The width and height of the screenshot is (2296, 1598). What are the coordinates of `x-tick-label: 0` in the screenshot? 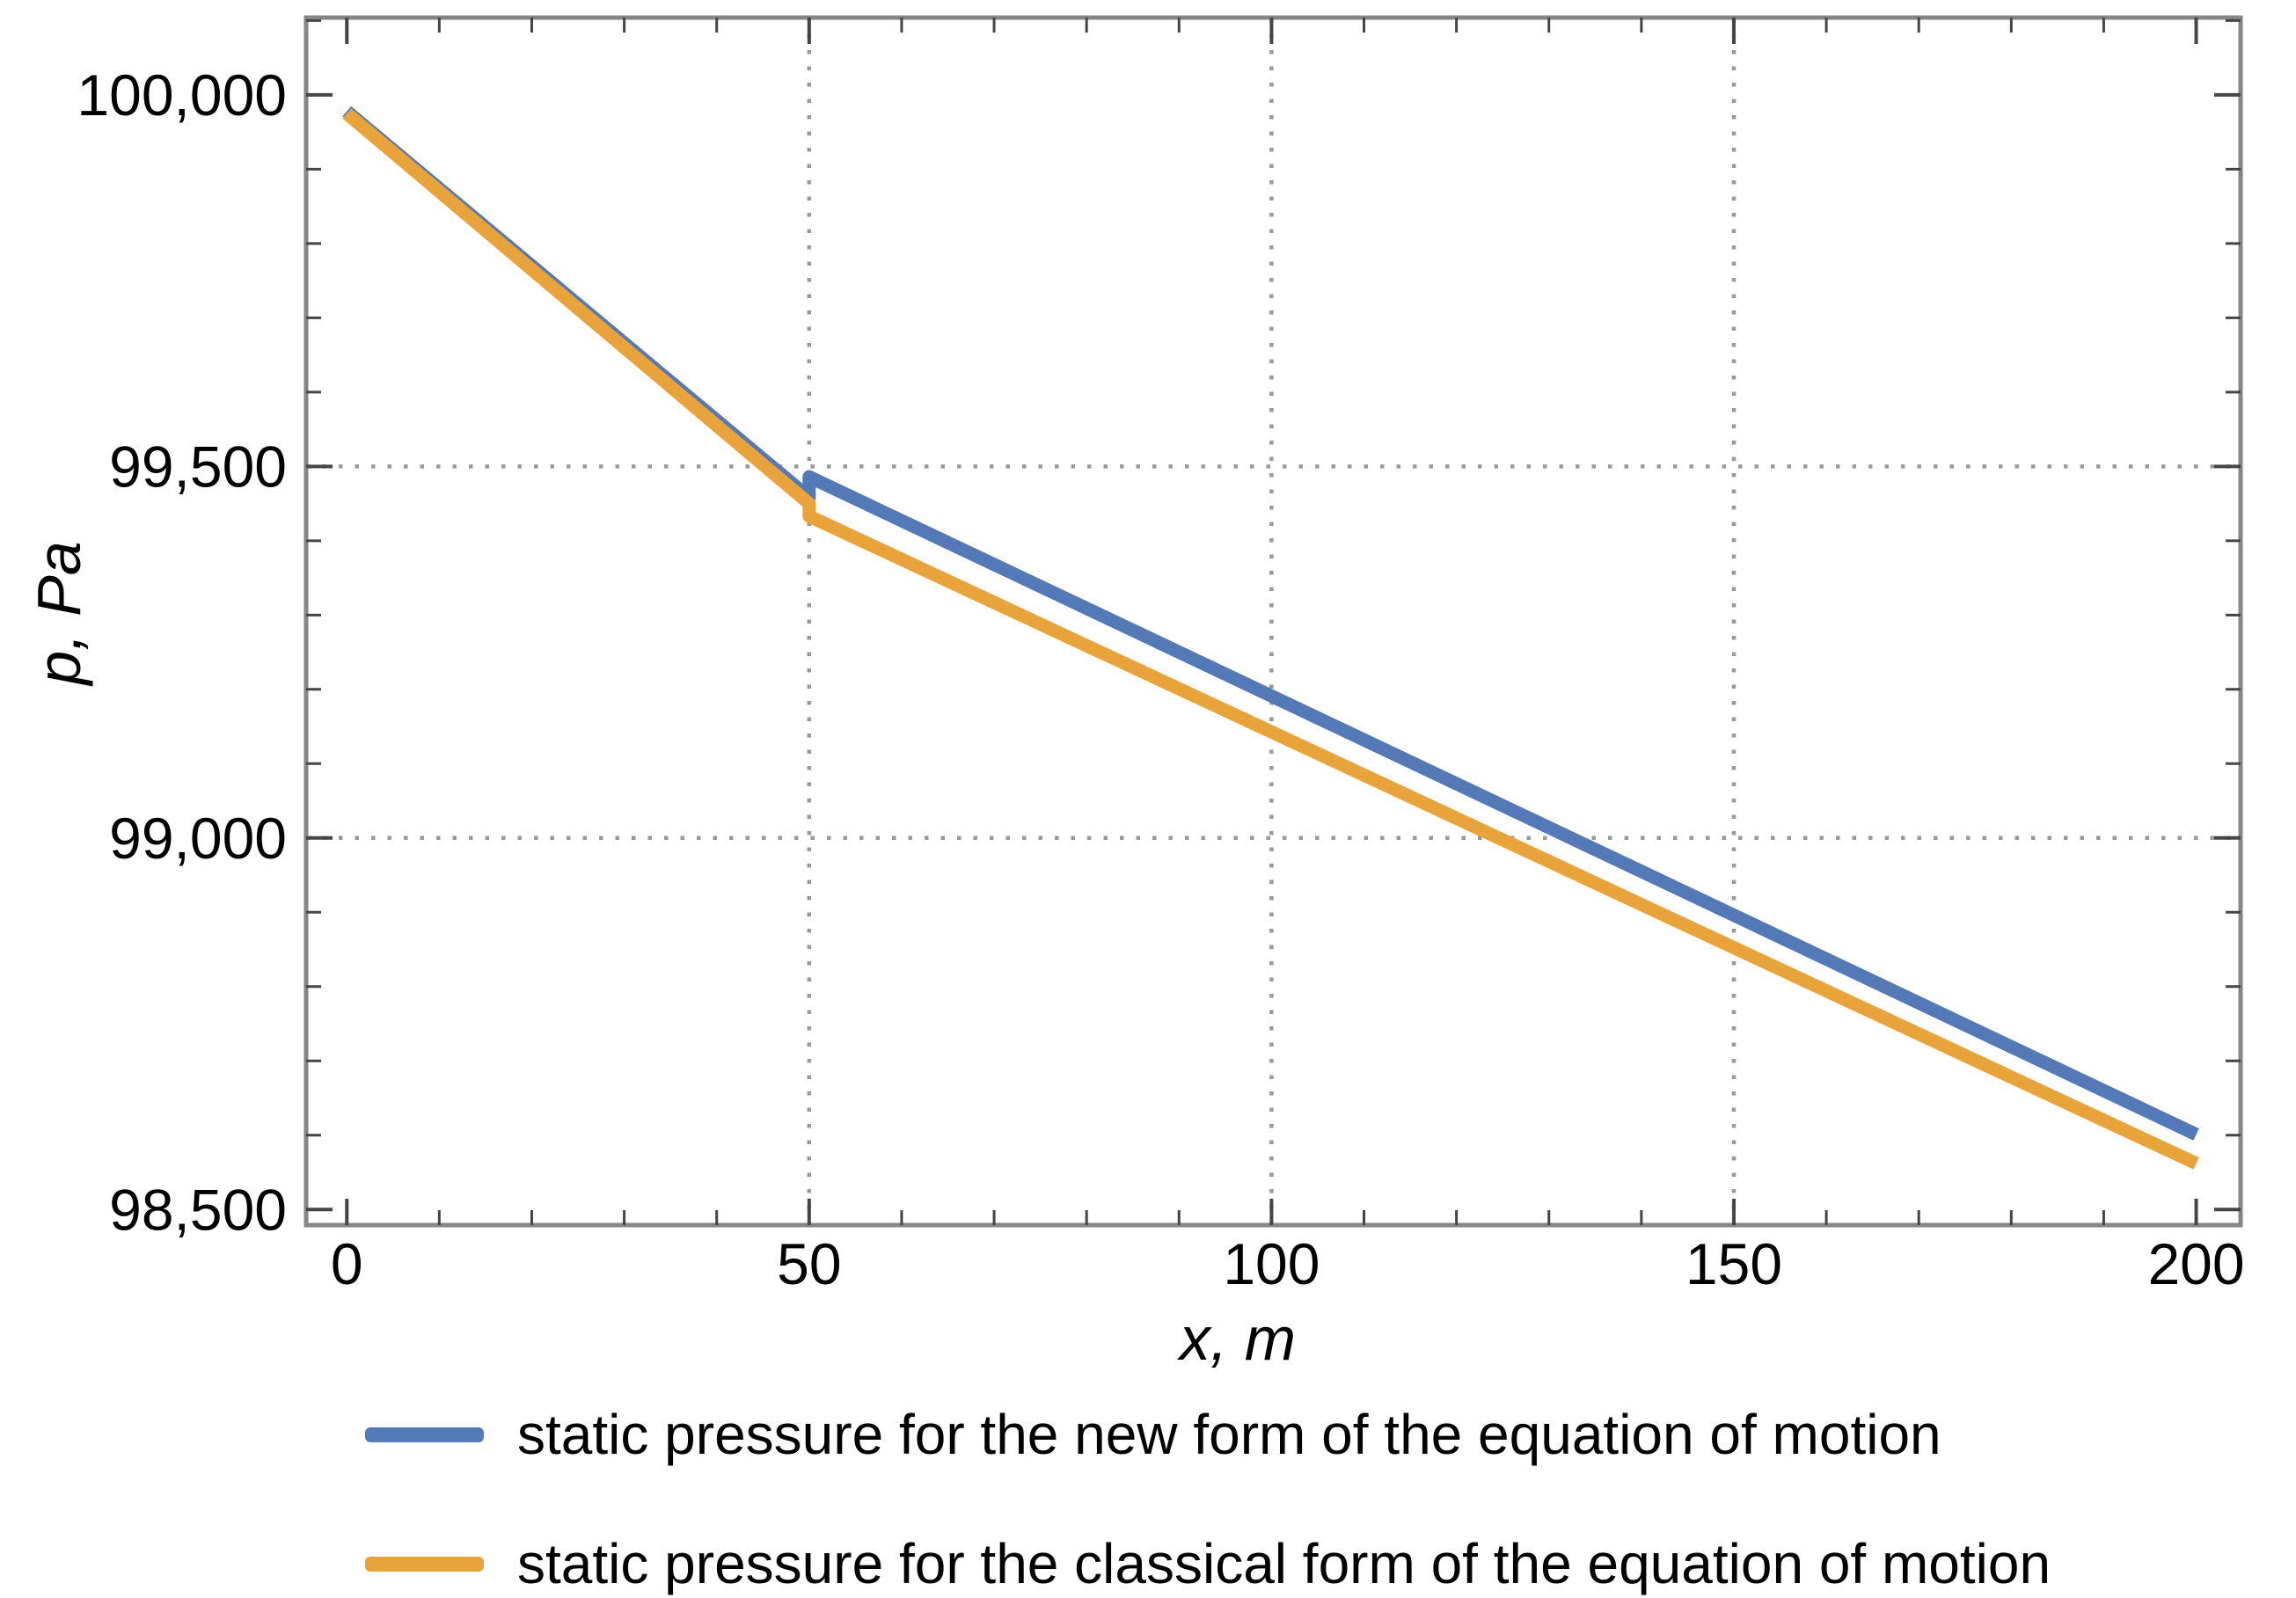 It's located at (347, 1263).